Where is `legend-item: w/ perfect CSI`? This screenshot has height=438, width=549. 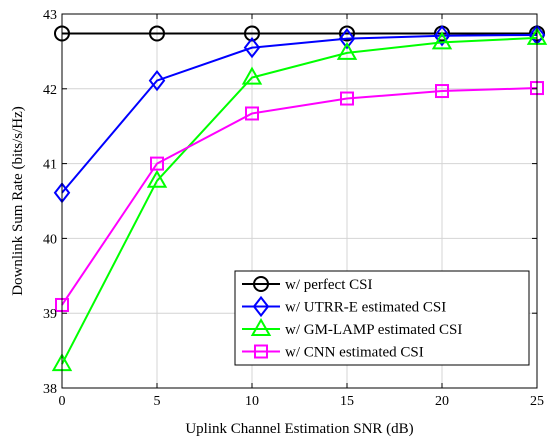 legend-item: w/ perfect CSI is located at coordinates (307, 284).